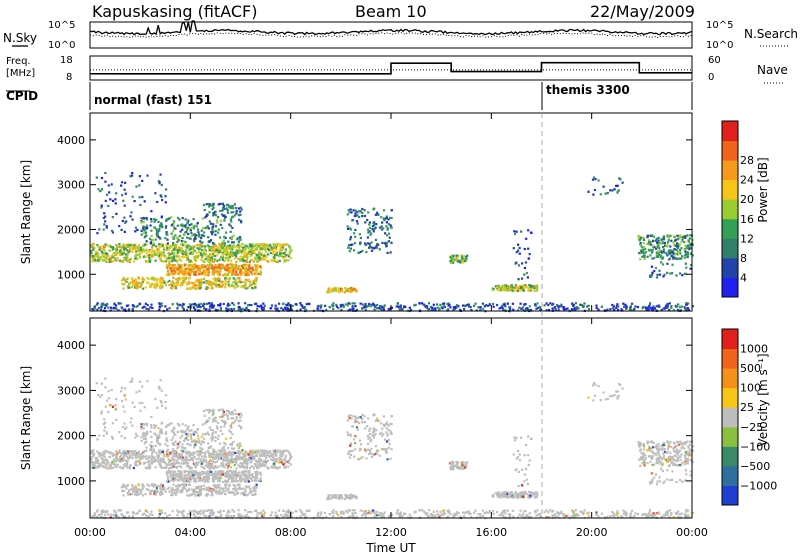 The width and height of the screenshot is (800, 554). Describe the element at coordinates (730, 248) in the screenshot. I see `colorbar-segment` at that location.